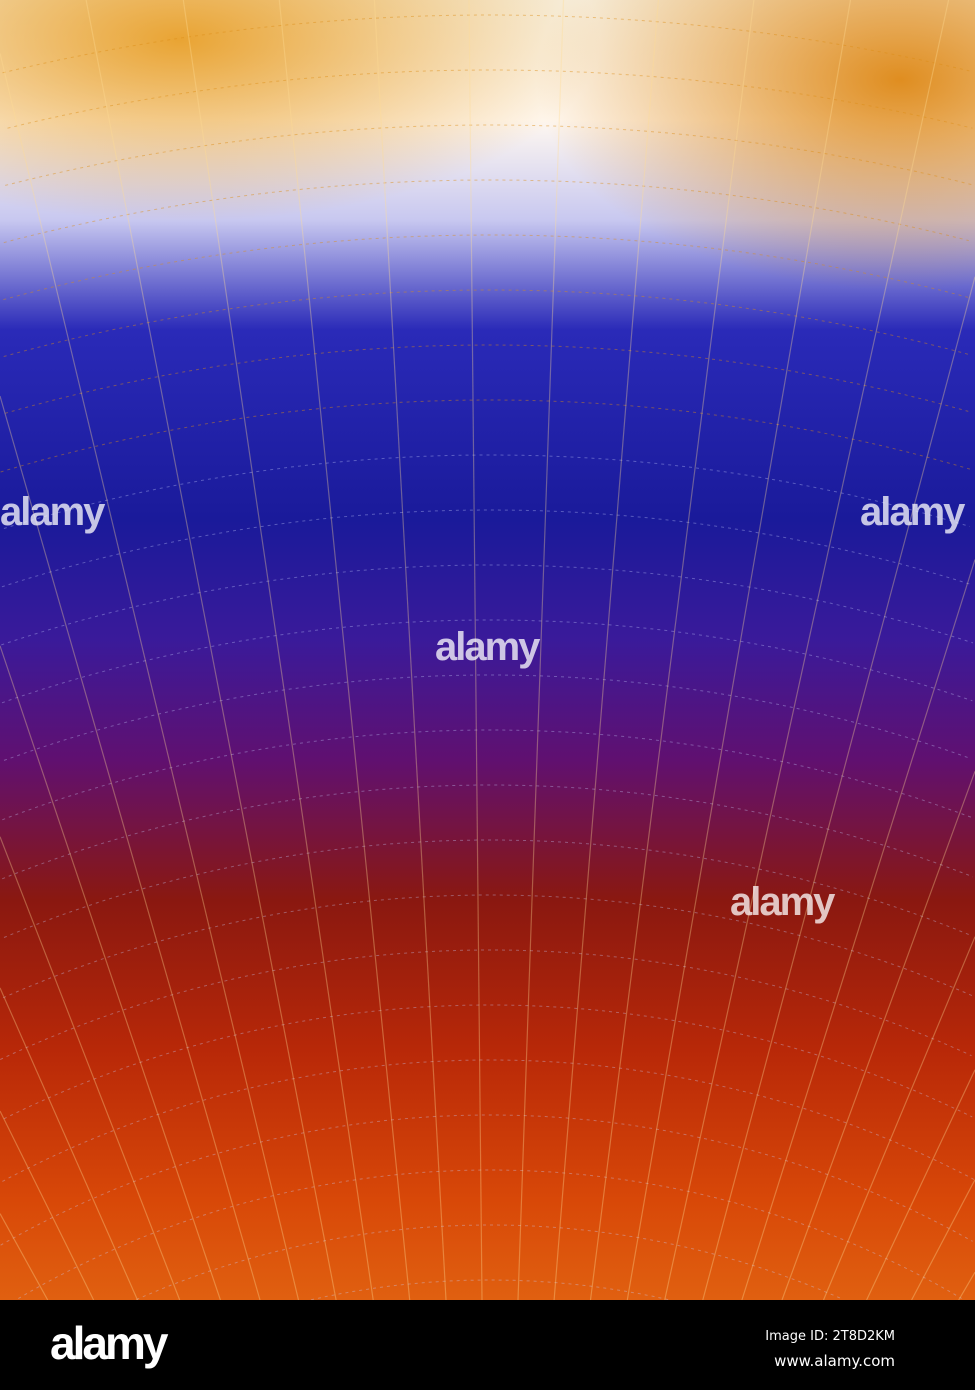 This screenshot has height=1390, width=975. Describe the element at coordinates (830, 1336) in the screenshot. I see `image-id: Image ID: 2T8D2KM` at that location.